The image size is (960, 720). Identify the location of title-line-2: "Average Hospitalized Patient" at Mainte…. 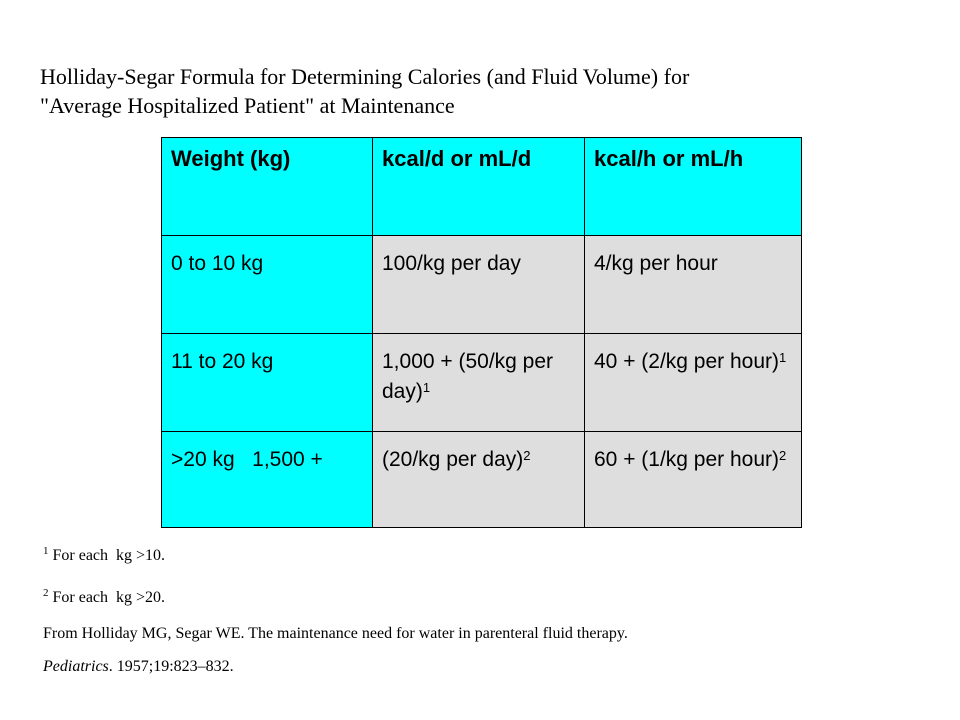
(247, 105).